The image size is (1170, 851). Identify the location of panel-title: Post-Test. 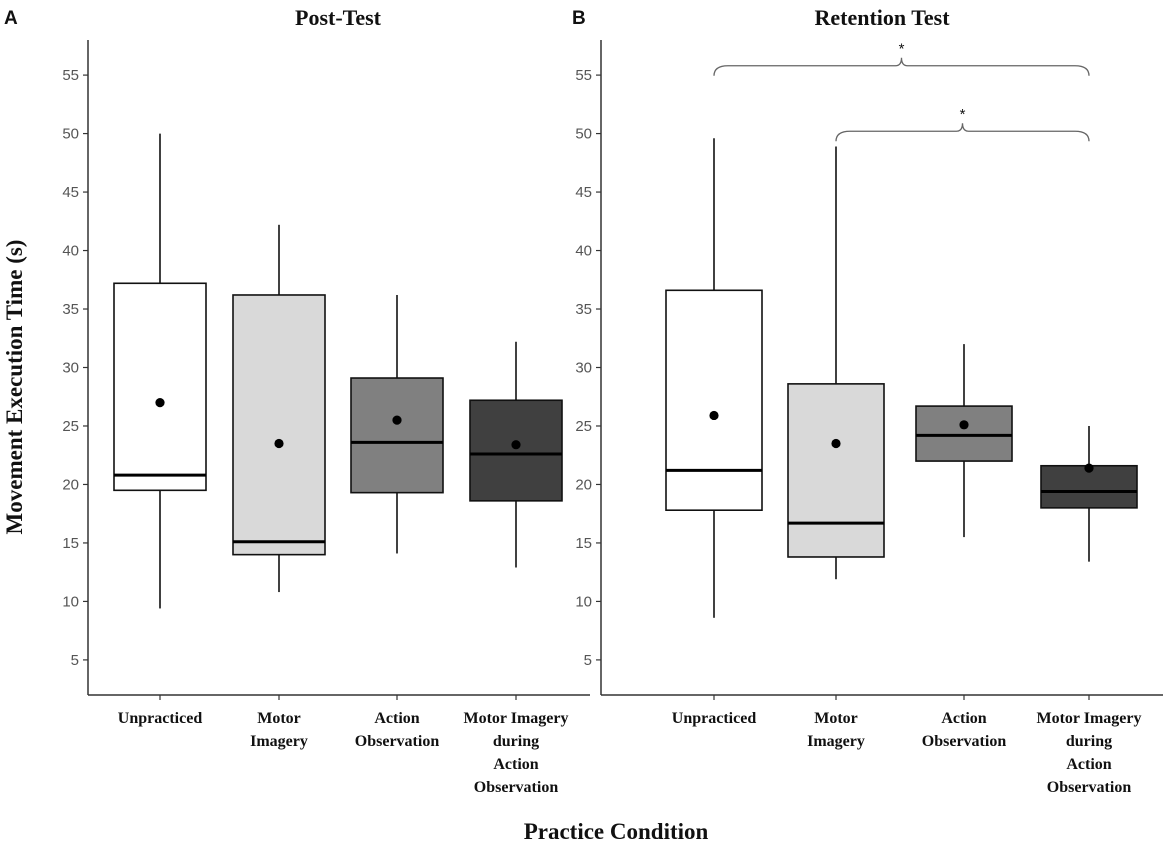
(338, 17).